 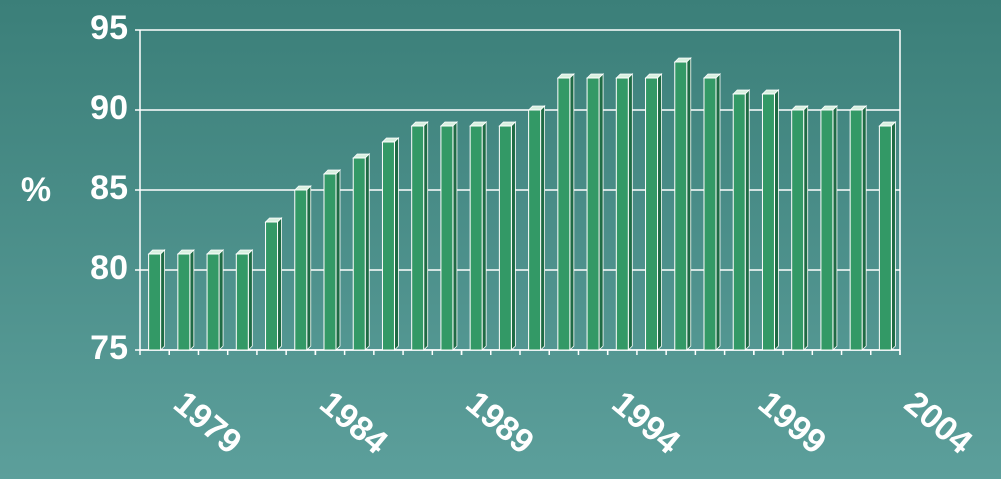 I want to click on y-axis-label: %, so click(x=36, y=190).